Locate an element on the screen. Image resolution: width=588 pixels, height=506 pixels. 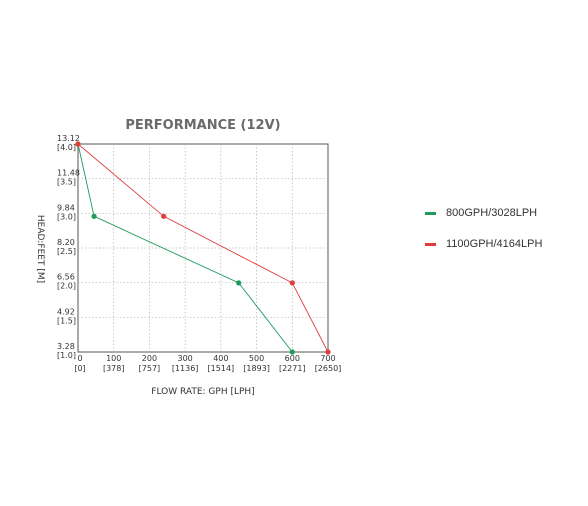
x-tick-sublabel: [2650] is located at coordinates (328, 368).